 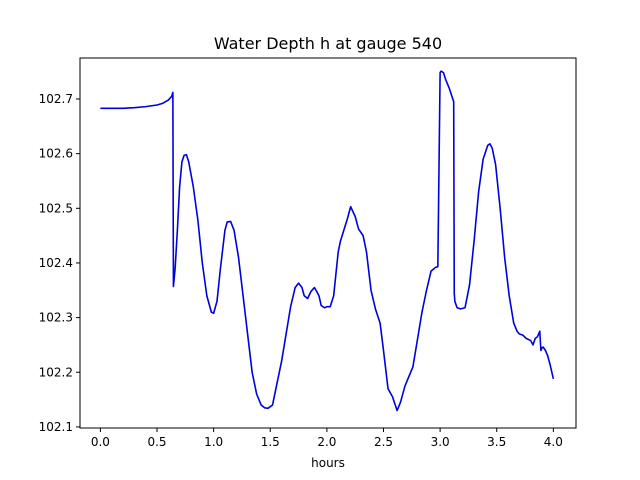 What do you see at coordinates (496, 442) in the screenshot?
I see `x-tick-label: 3.5` at bounding box center [496, 442].